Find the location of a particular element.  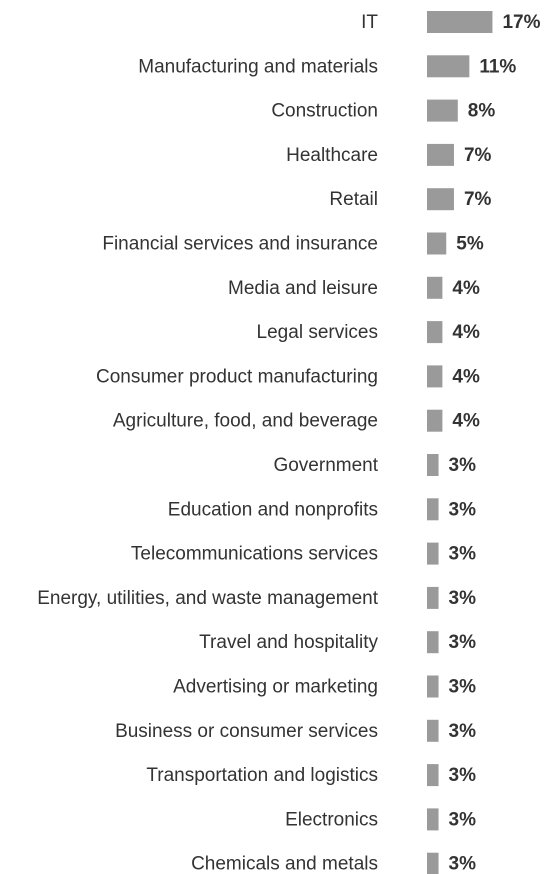

category-label: Energy, utilities, and waste management is located at coordinates (207, 598).